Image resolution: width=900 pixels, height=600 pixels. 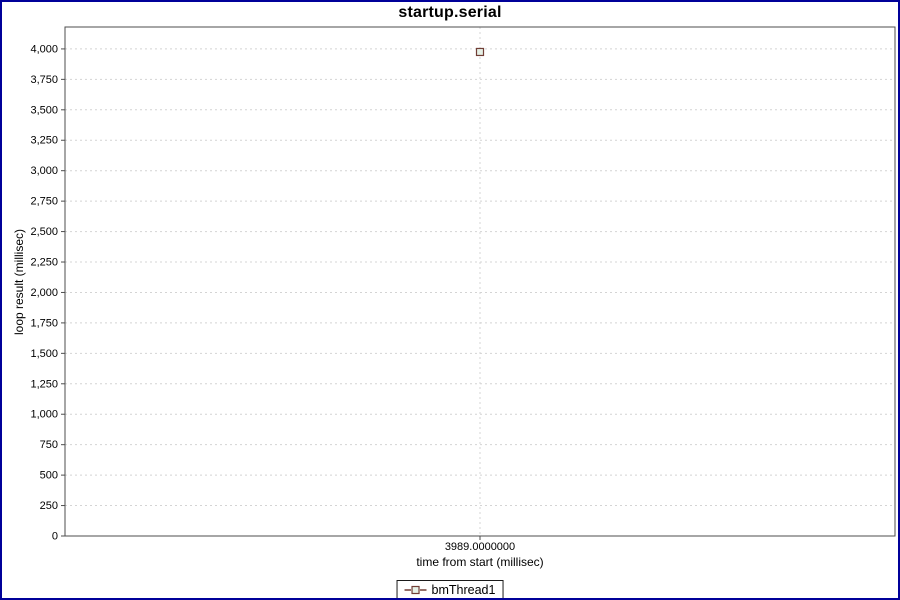 What do you see at coordinates (19, 282) in the screenshot?
I see `y-axis-label: loop result (millisec)` at bounding box center [19, 282].